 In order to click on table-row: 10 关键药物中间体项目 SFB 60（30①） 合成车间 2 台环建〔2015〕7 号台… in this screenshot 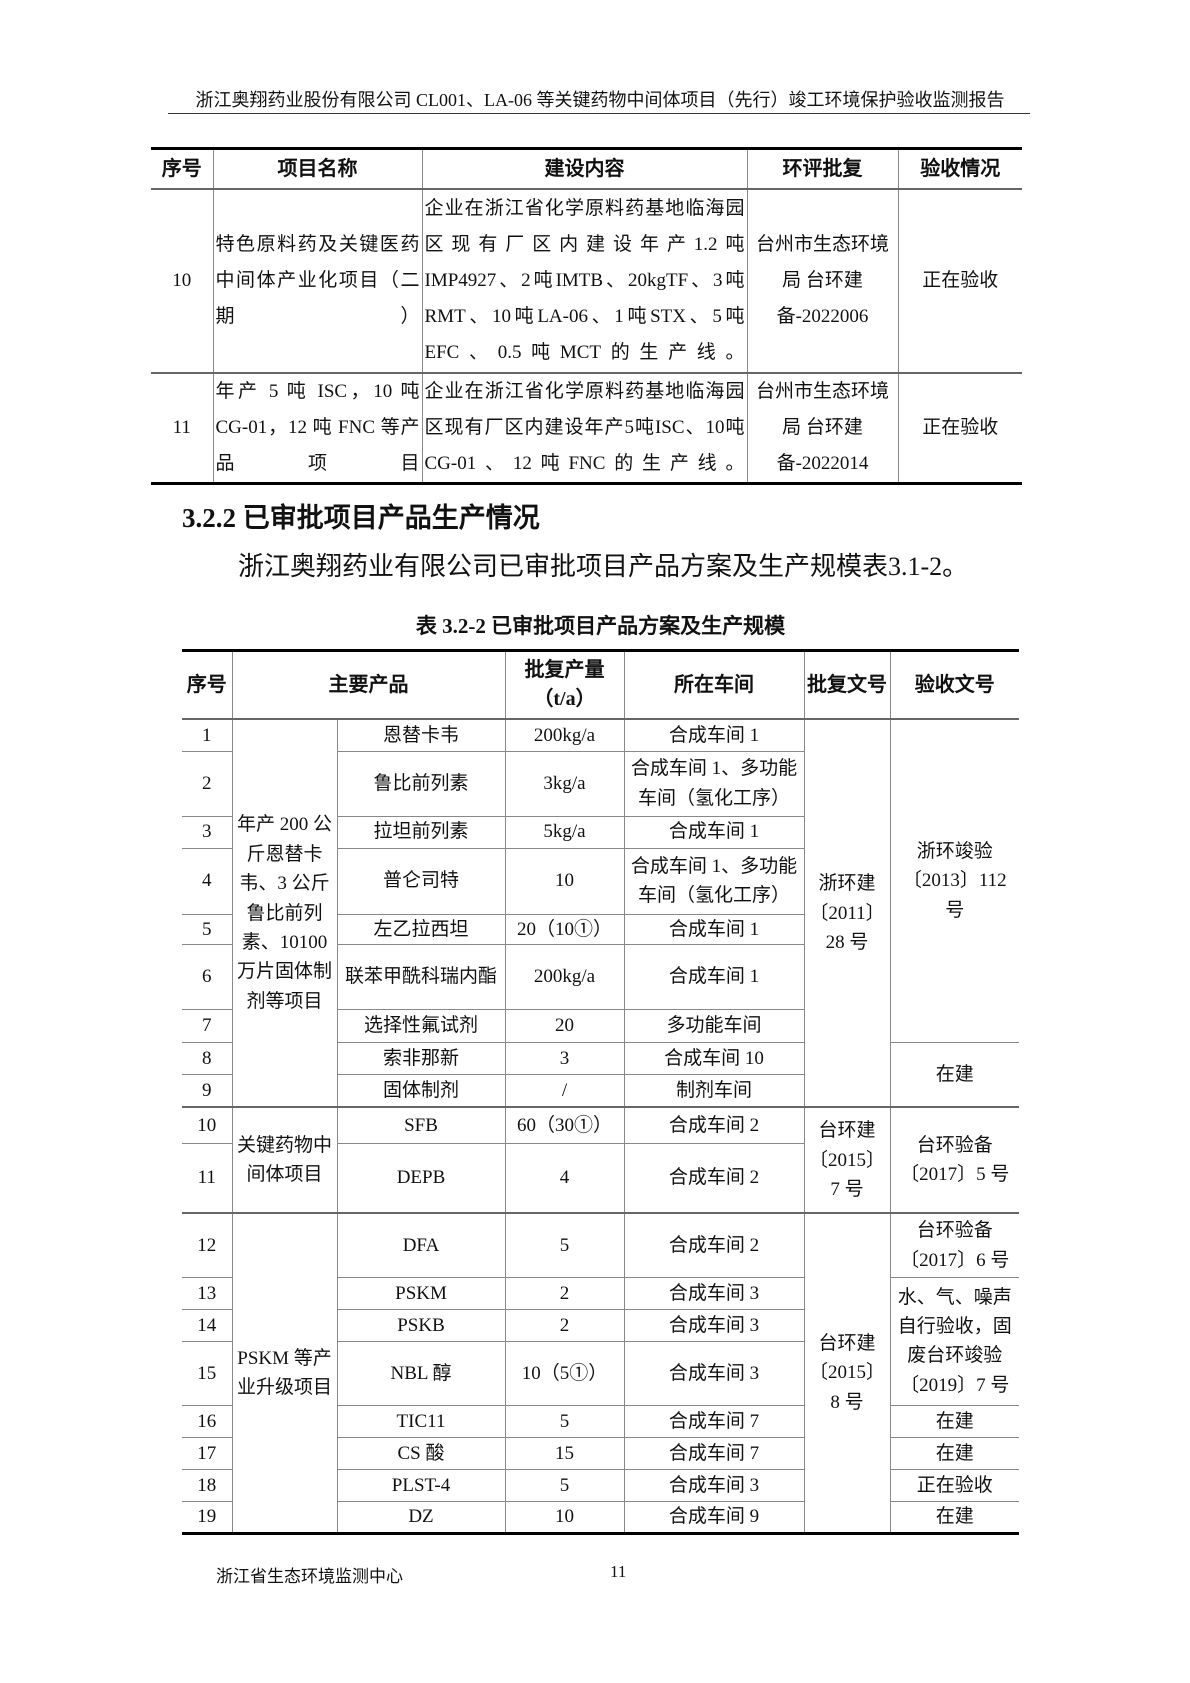, I will do `click(600, 1160)`.